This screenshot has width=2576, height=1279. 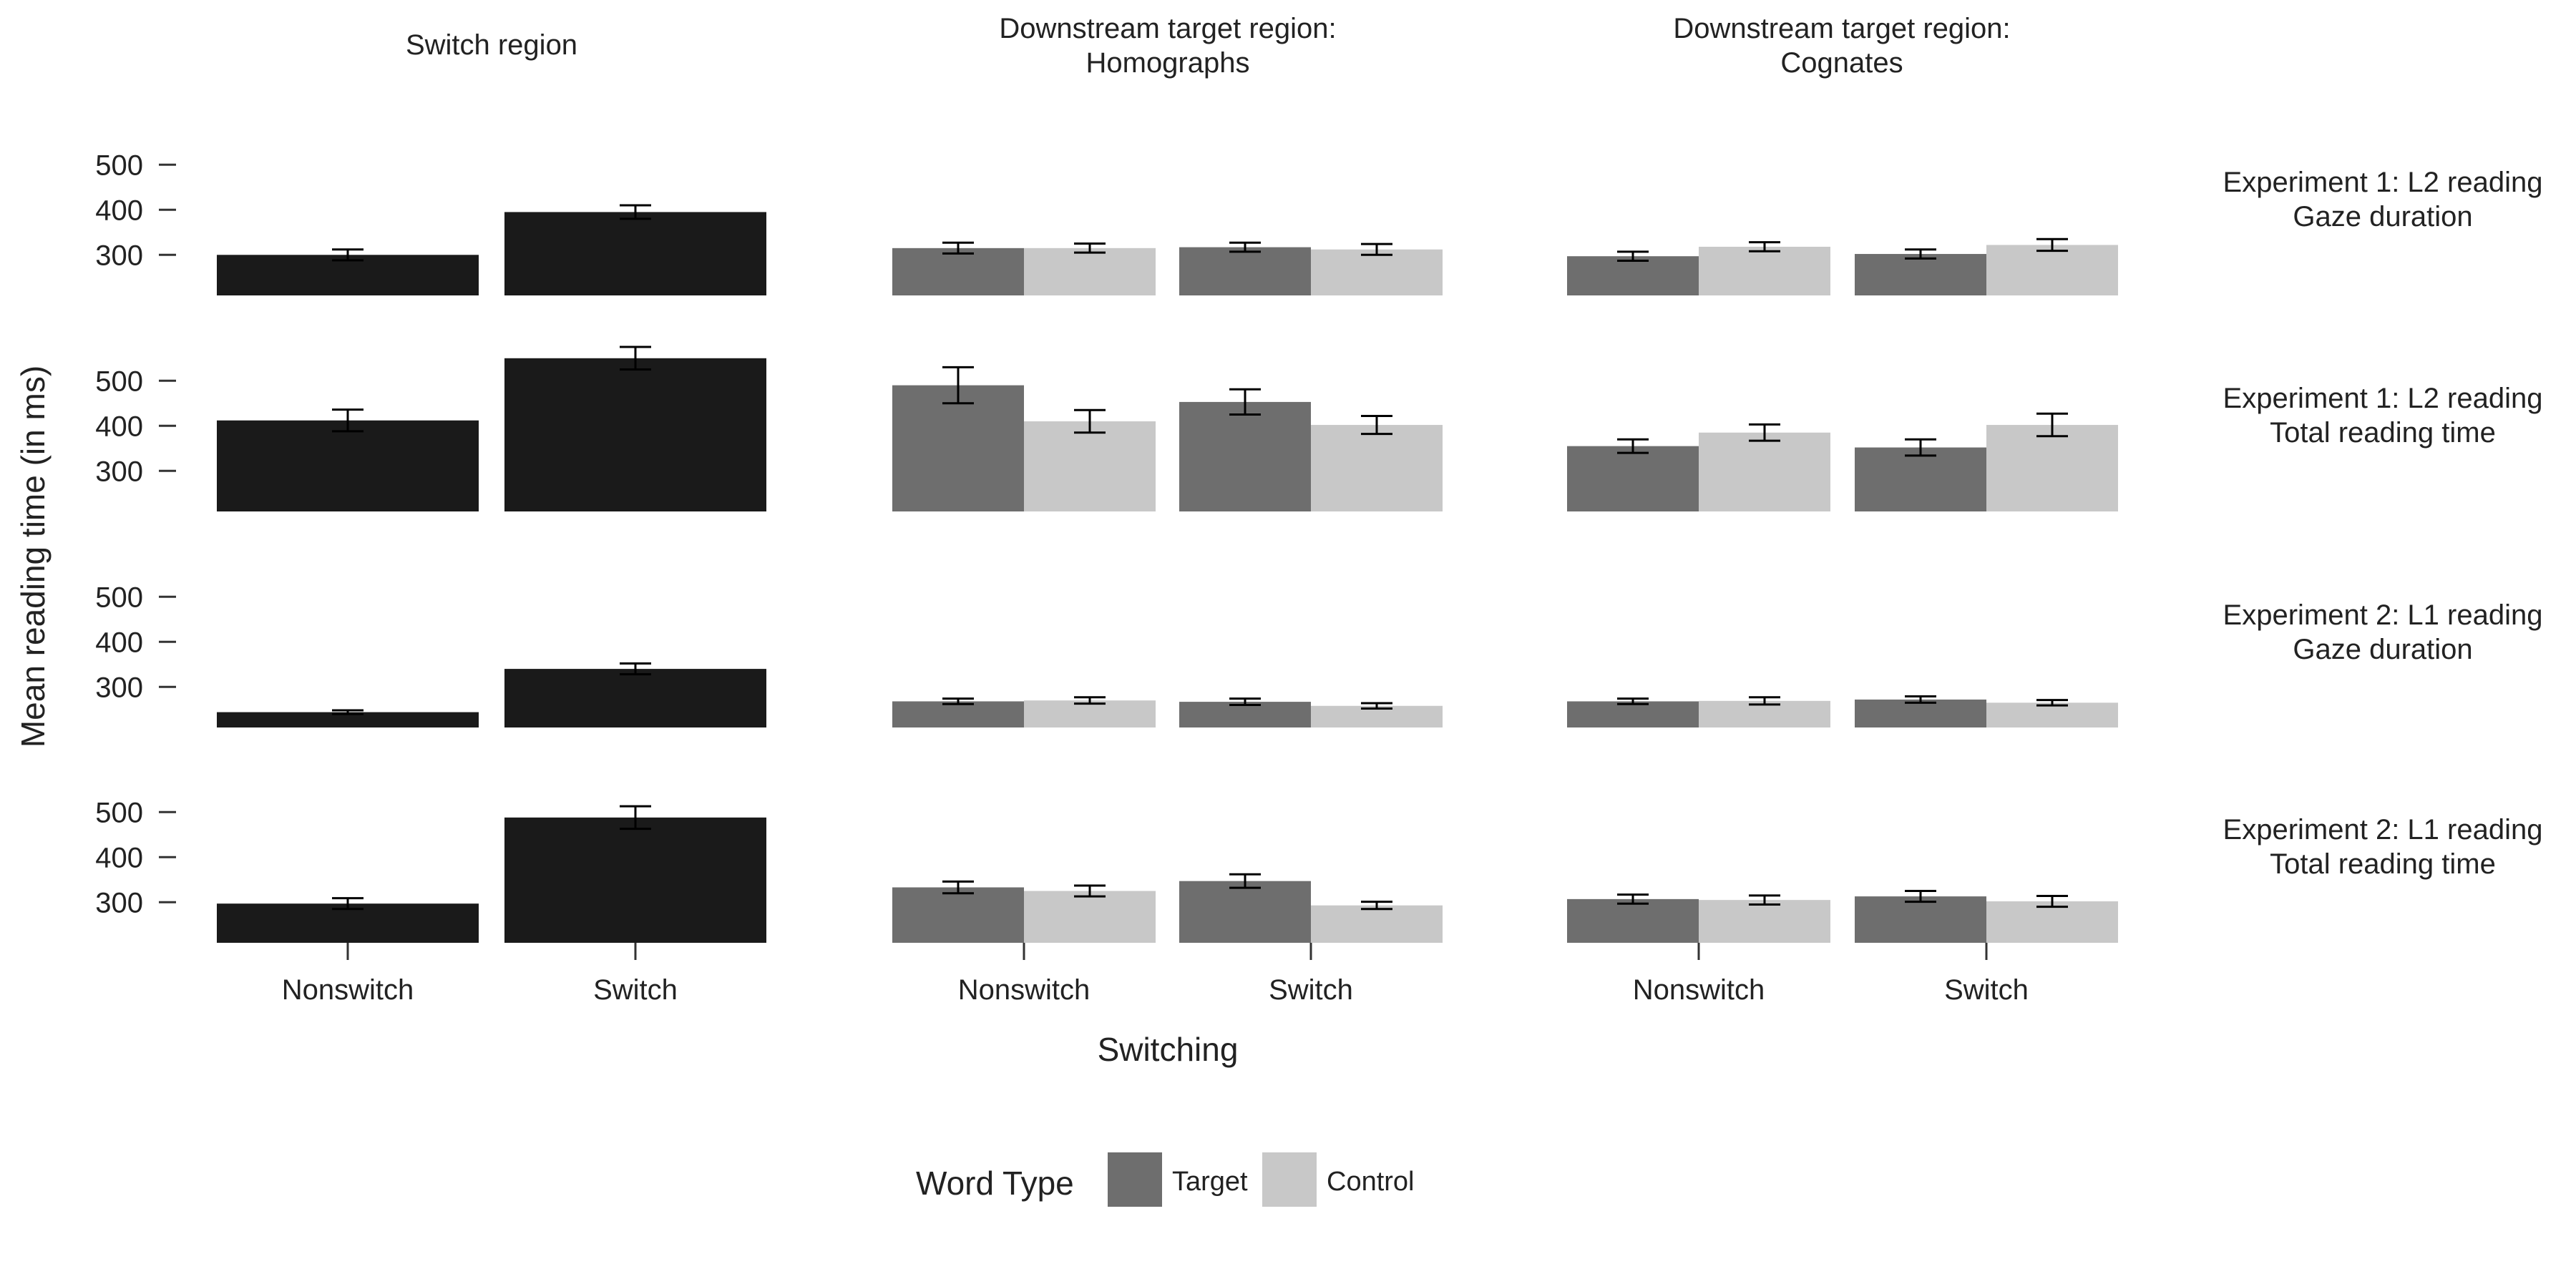 I want to click on y-axis-title: Mean reading time (in ms), so click(x=33, y=557).